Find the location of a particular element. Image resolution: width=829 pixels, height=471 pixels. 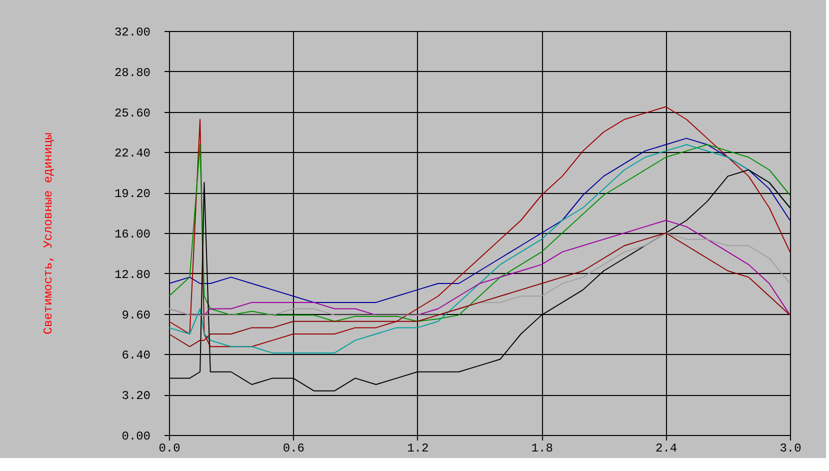

y-tick-label: 32.00 is located at coordinates (132, 33).